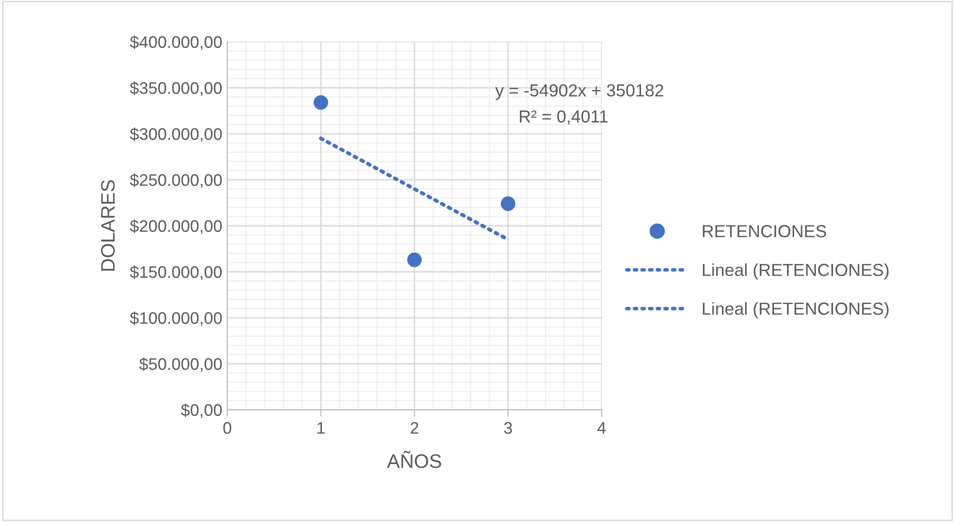  I want to click on legend-label: RETENCIONES, so click(764, 231).